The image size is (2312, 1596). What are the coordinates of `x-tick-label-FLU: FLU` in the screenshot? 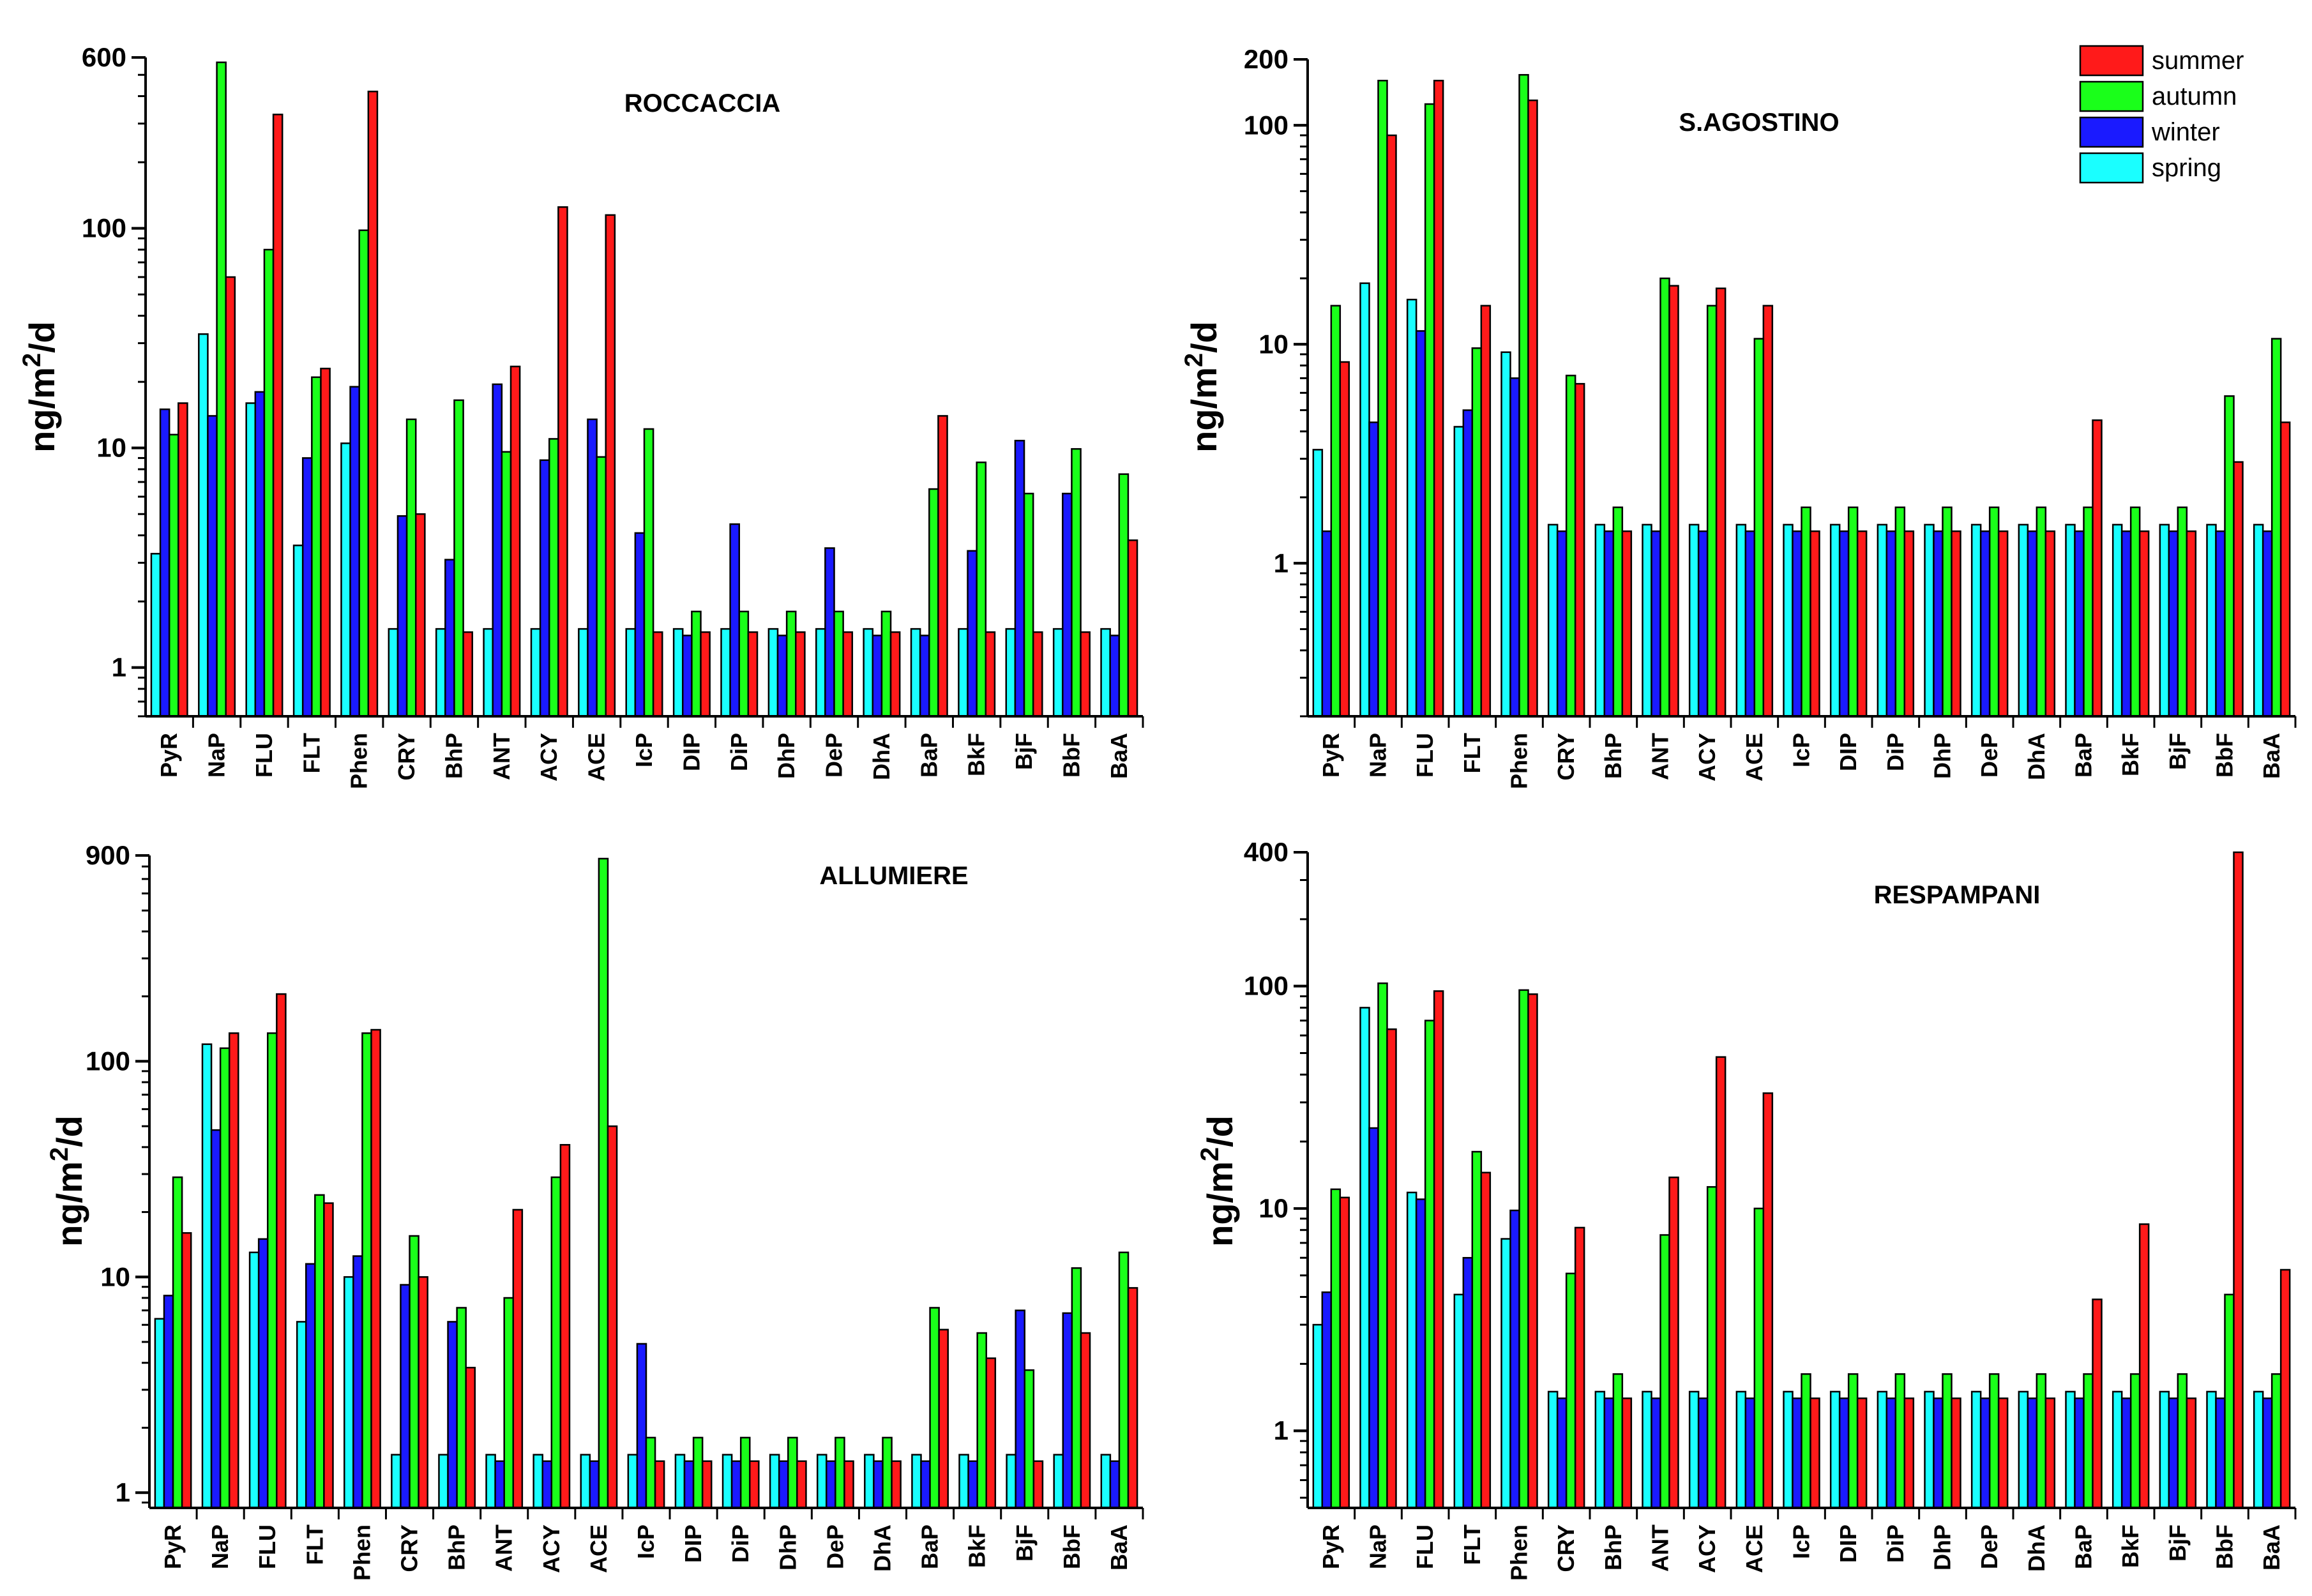 It's located at (267, 1546).